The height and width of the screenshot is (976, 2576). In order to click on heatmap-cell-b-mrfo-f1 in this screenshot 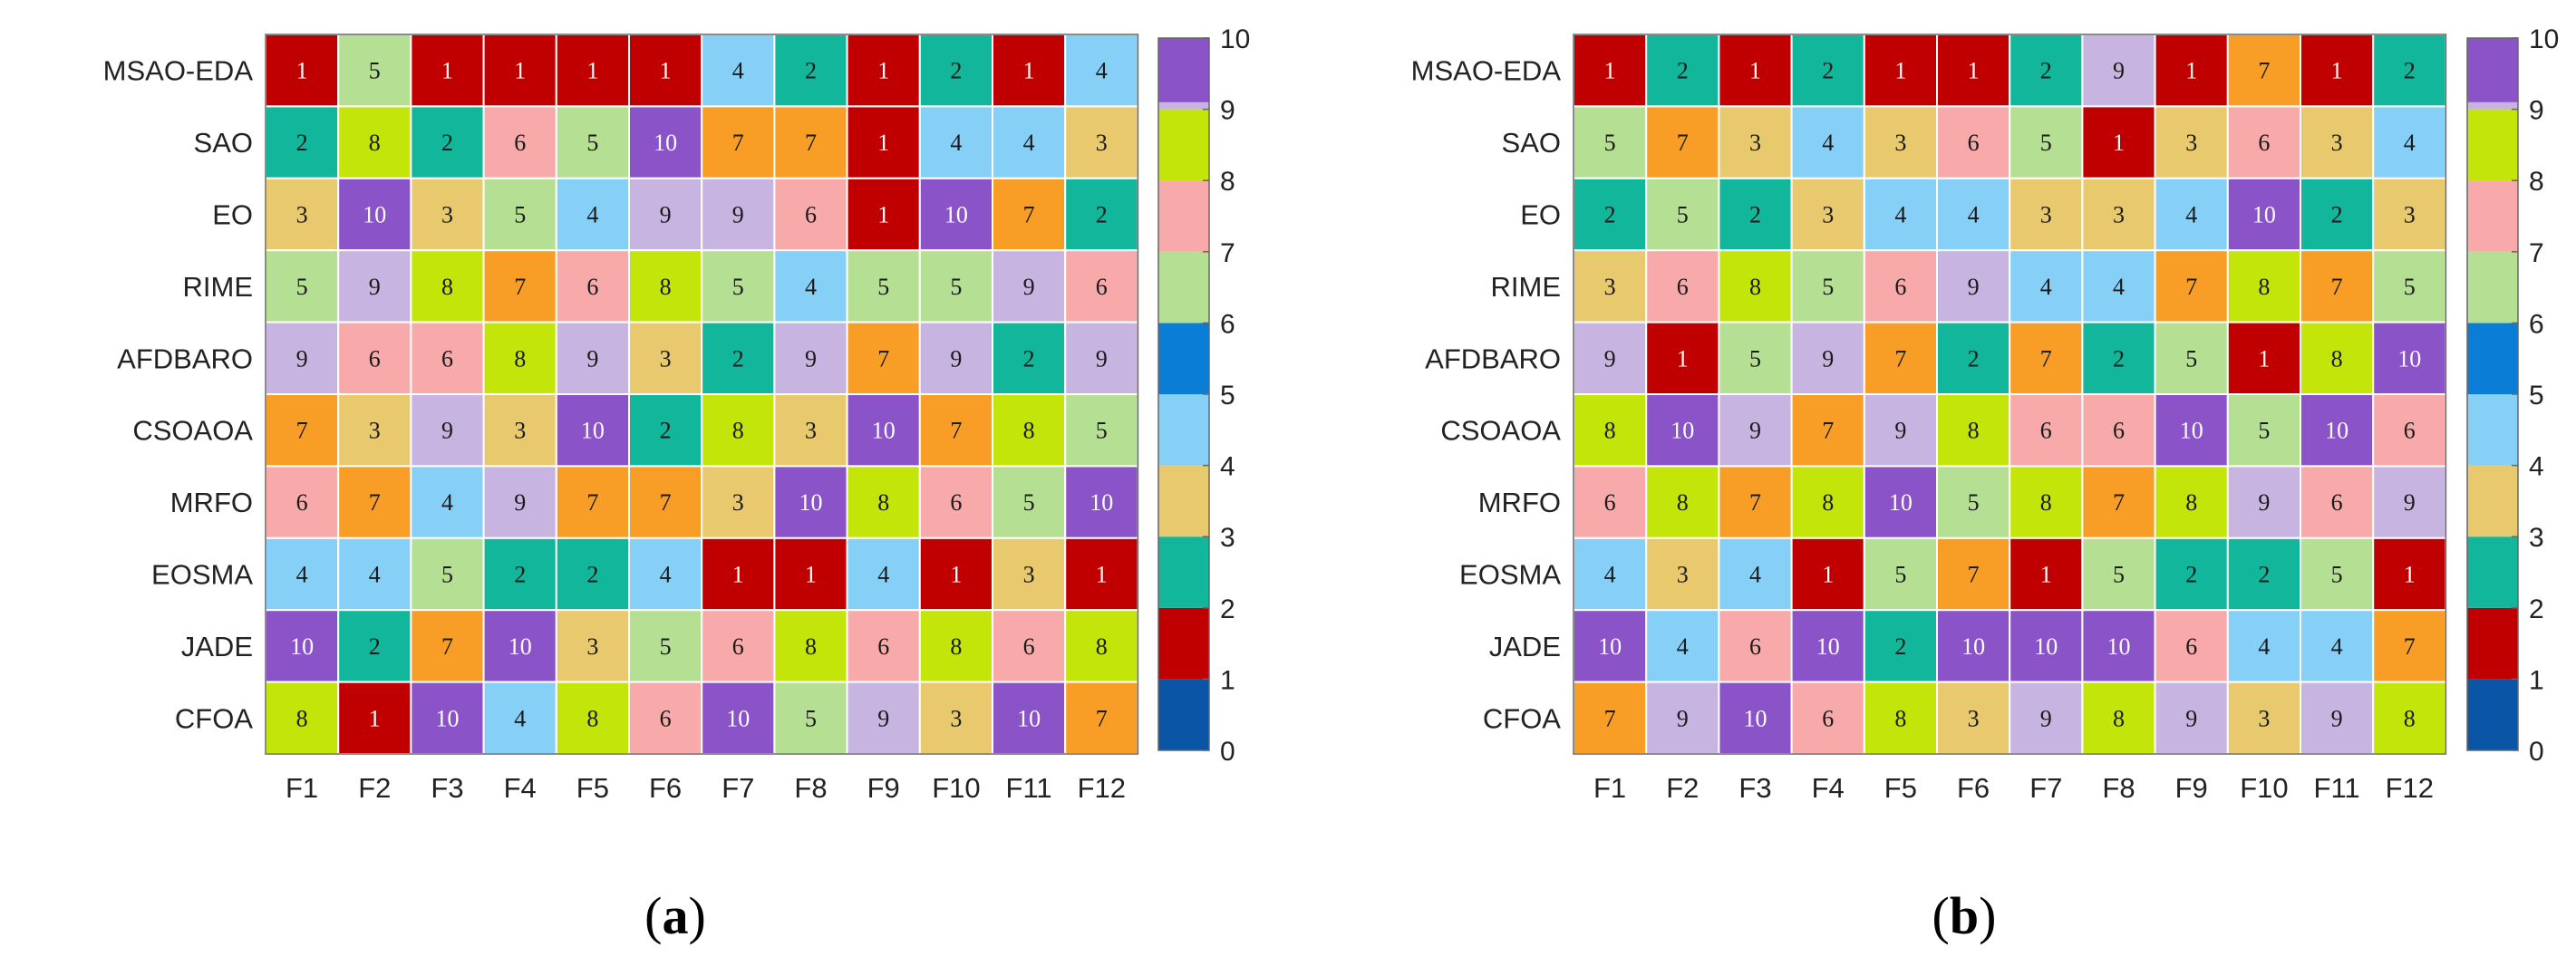, I will do `click(1610, 502)`.